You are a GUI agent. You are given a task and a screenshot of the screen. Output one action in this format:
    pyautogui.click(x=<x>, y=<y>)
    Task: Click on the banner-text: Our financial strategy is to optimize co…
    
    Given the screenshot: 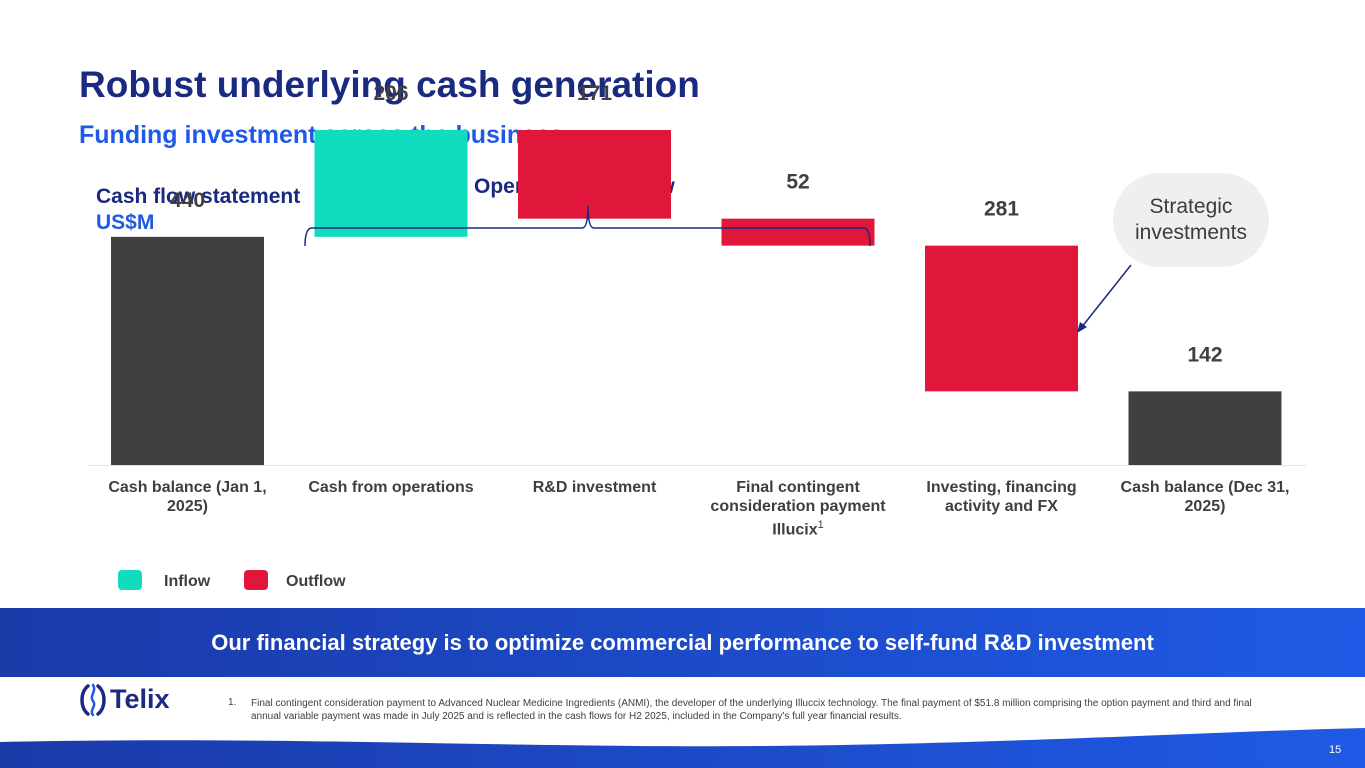 What is the action you would take?
    pyautogui.click(x=682, y=642)
    